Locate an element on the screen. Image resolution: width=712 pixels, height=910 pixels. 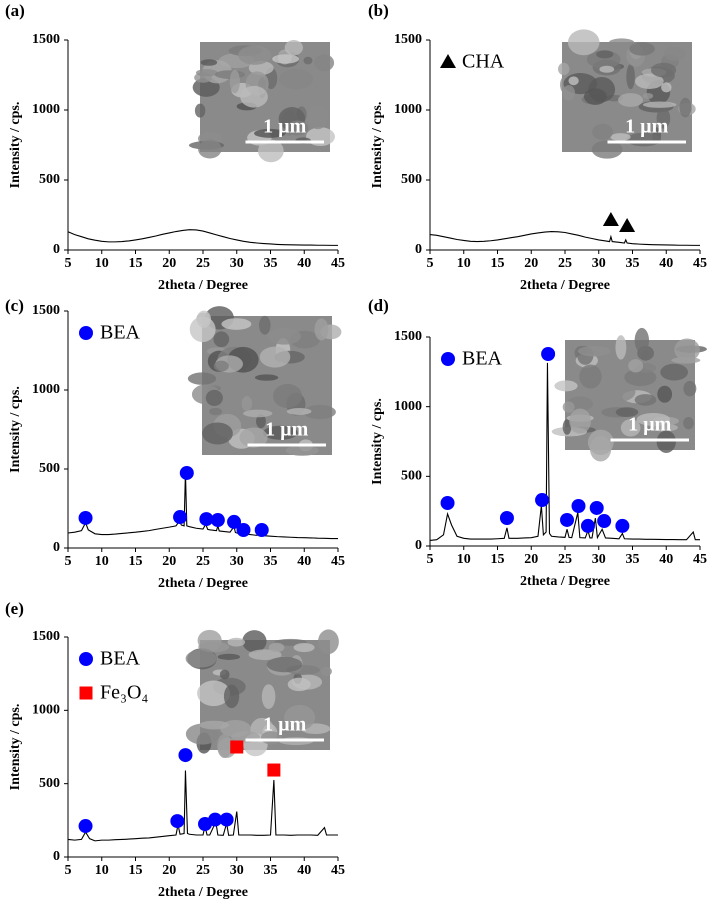
x-tick-label: 40 is located at coordinates (304, 870).